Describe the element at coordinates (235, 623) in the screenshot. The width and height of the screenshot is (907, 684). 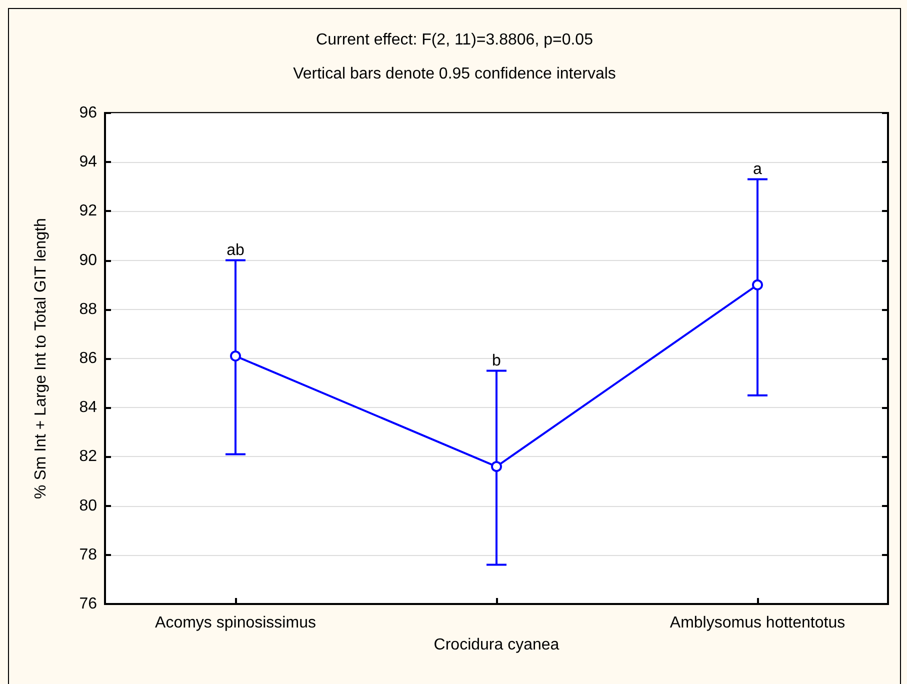
I see `x-tick-label: Acomys spinosissimus` at that location.